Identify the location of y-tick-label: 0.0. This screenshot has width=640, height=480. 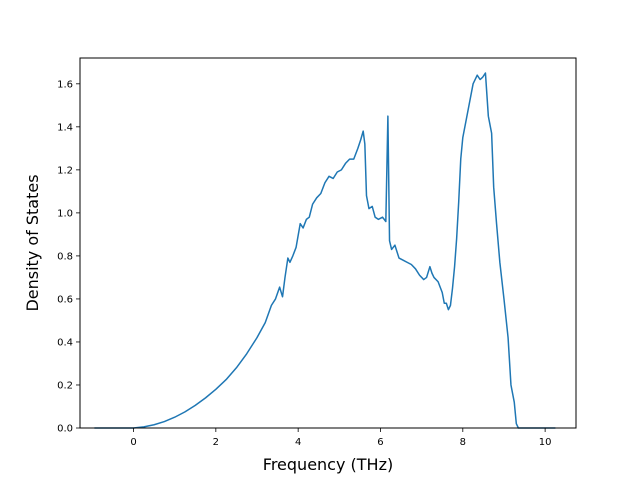
(65, 429).